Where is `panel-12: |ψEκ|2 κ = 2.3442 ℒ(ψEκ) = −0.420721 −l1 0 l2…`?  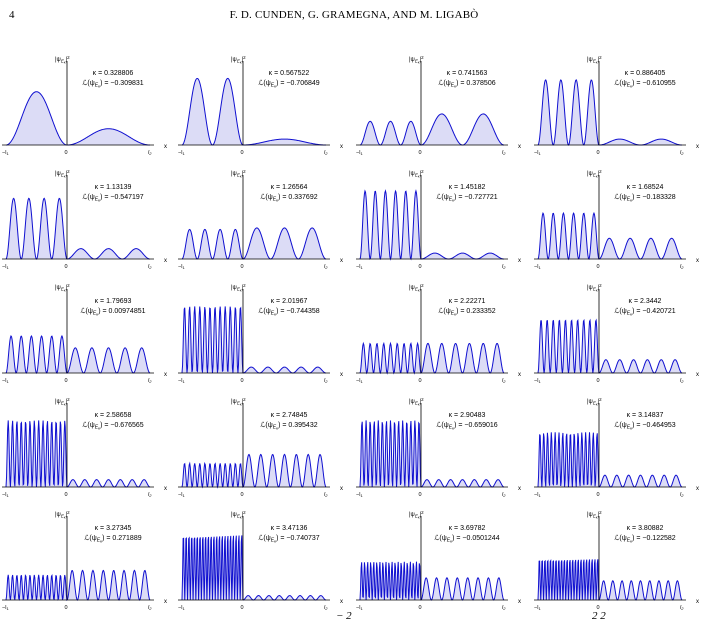 panel-12: |ψEκ|2 κ = 2.3442 ℒ(ψEκ) = −0.420721 −l1 0 l2… is located at coordinates (616, 333).